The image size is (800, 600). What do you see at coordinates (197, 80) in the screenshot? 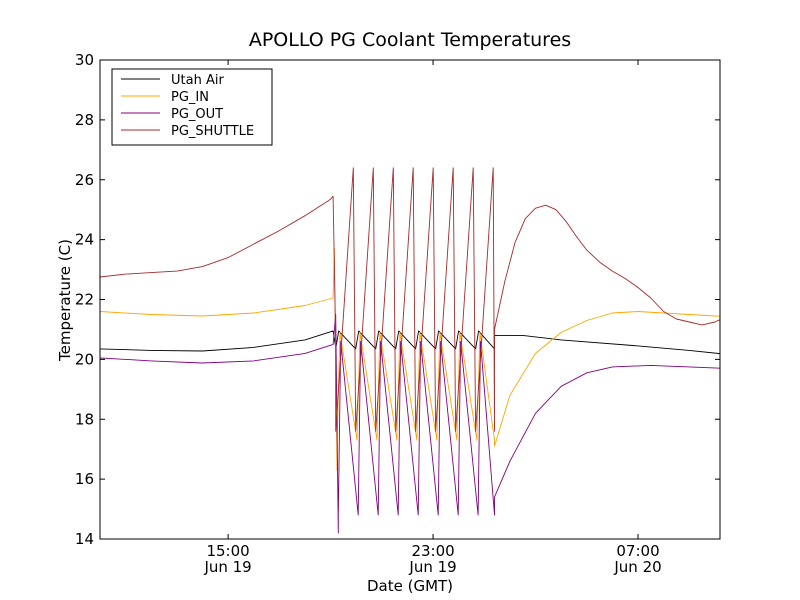
I see `legend-label: Utah Air` at bounding box center [197, 80].